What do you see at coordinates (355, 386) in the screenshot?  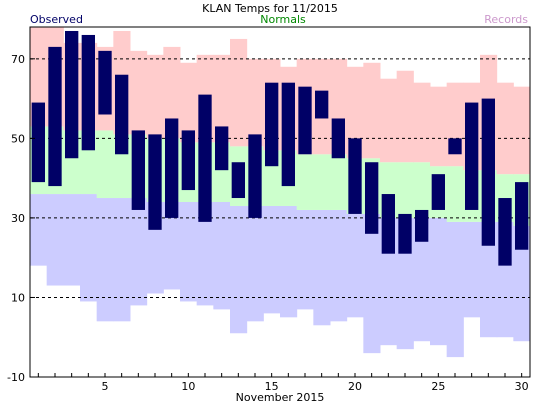 I see `x-tick-label-20: 20` at bounding box center [355, 386].